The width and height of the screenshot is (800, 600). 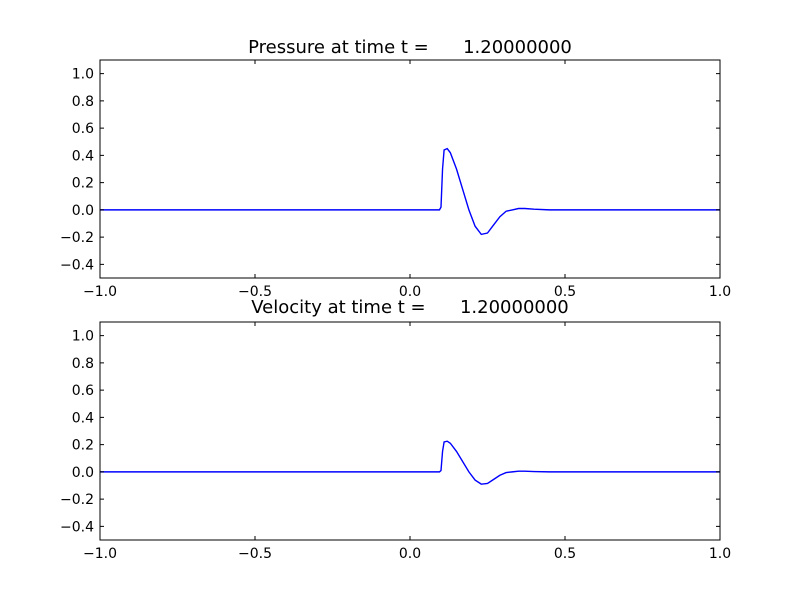 What do you see at coordinates (83, 446) in the screenshot?
I see `velocity-y-tick-label: 0.2` at bounding box center [83, 446].